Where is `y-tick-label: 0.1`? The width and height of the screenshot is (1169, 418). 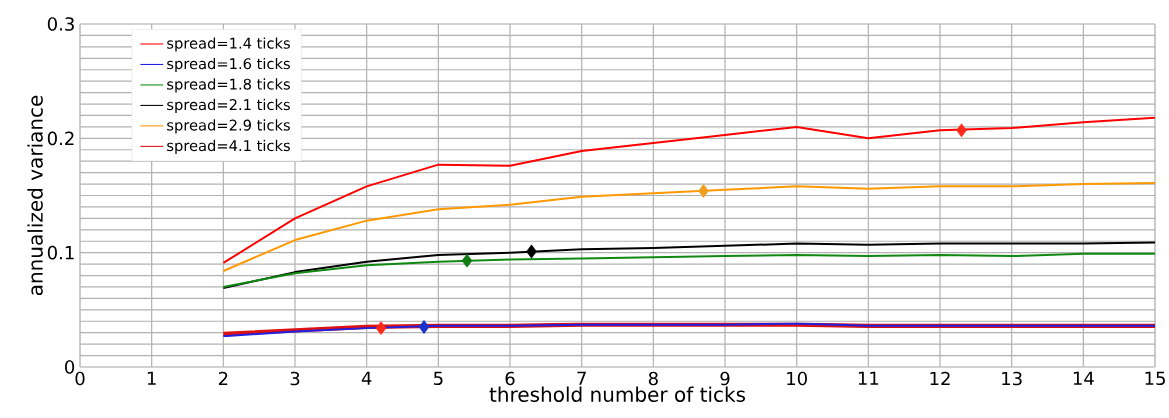
y-tick-label: 0.1 is located at coordinates (60, 252).